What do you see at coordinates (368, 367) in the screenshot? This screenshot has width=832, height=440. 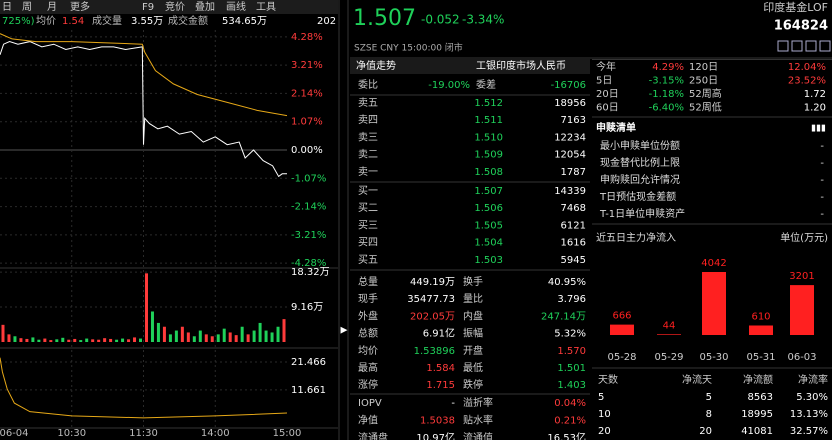 I see `stat-label: 最高` at bounding box center [368, 367].